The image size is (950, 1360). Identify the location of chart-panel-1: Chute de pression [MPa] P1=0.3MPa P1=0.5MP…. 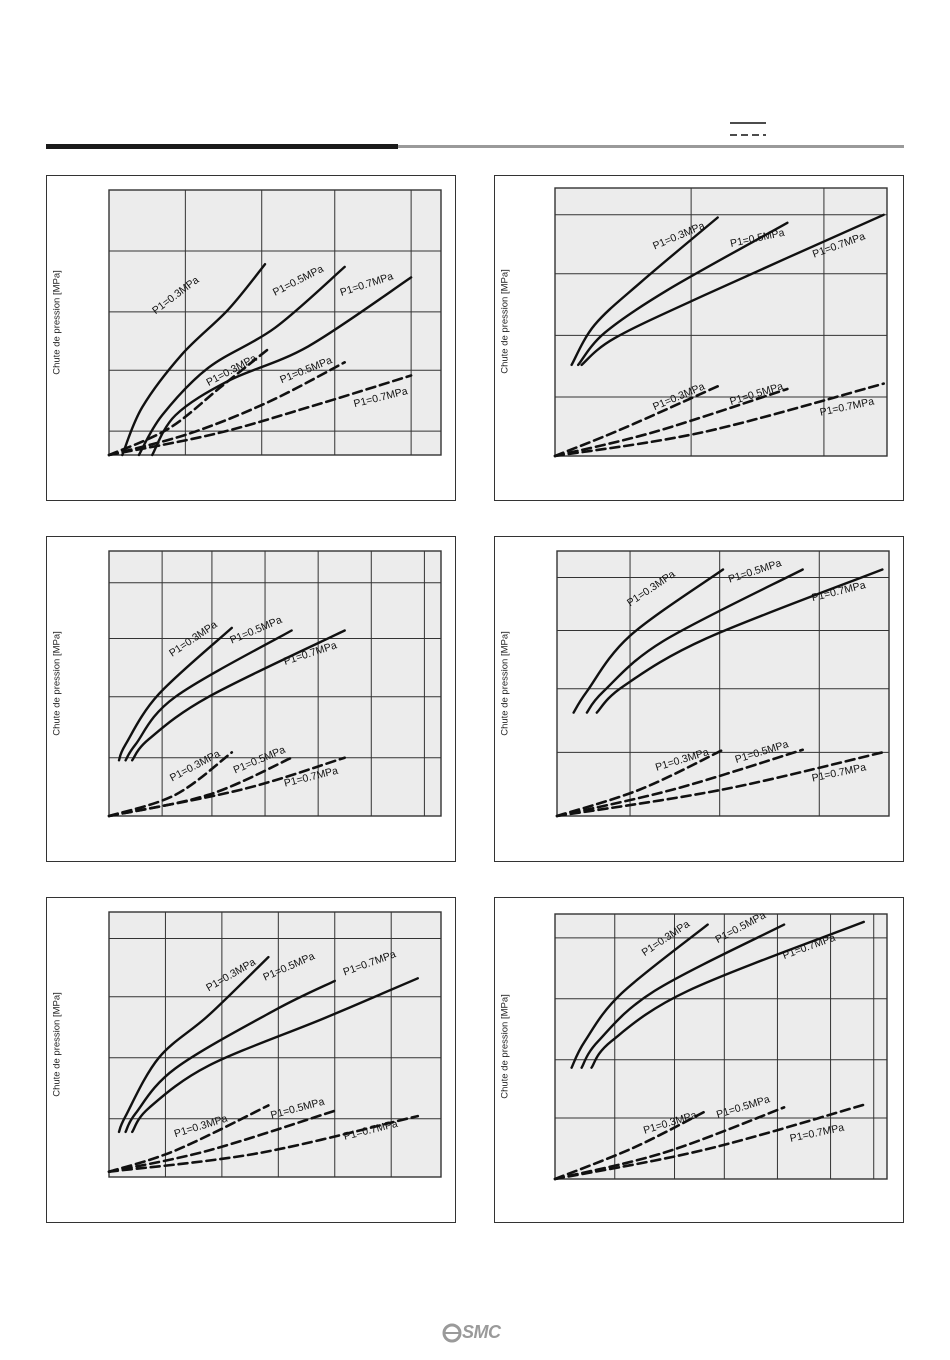
(251, 338).